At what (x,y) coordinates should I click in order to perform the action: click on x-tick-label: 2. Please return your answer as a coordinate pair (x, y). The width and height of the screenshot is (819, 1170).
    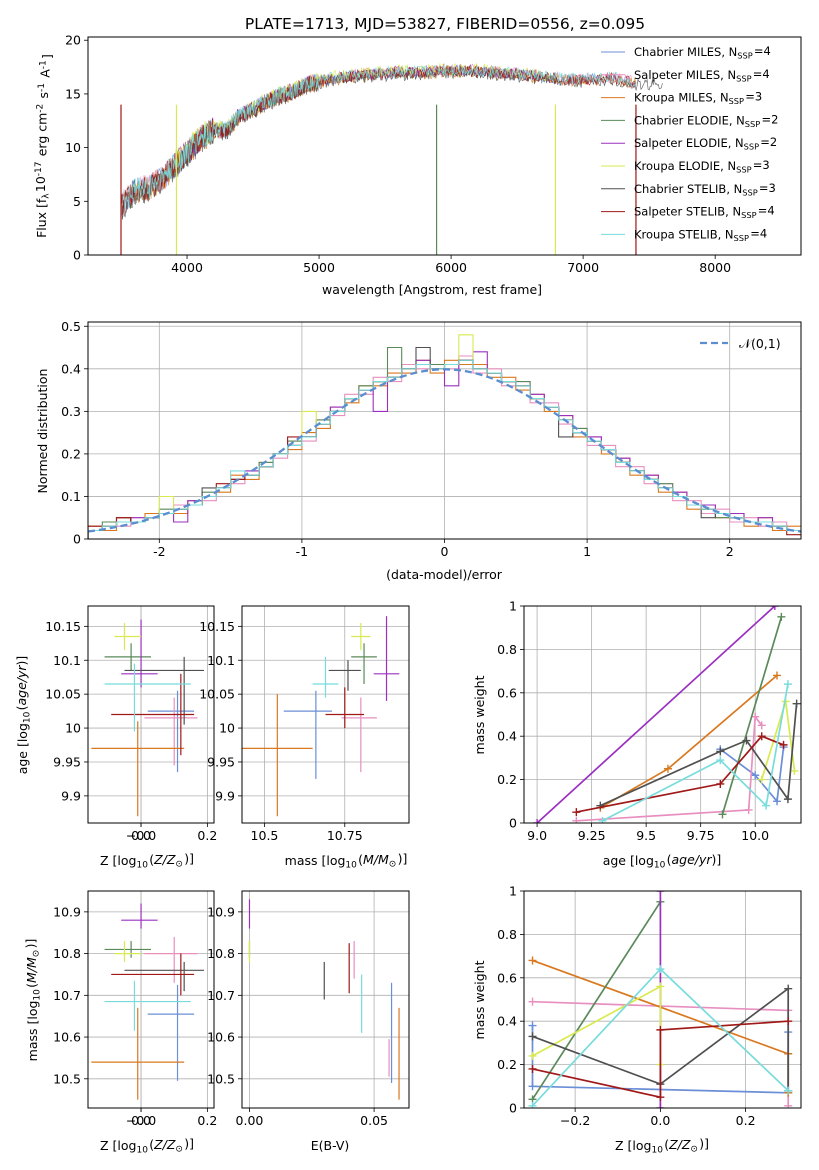
    Looking at the image, I should click on (730, 551).